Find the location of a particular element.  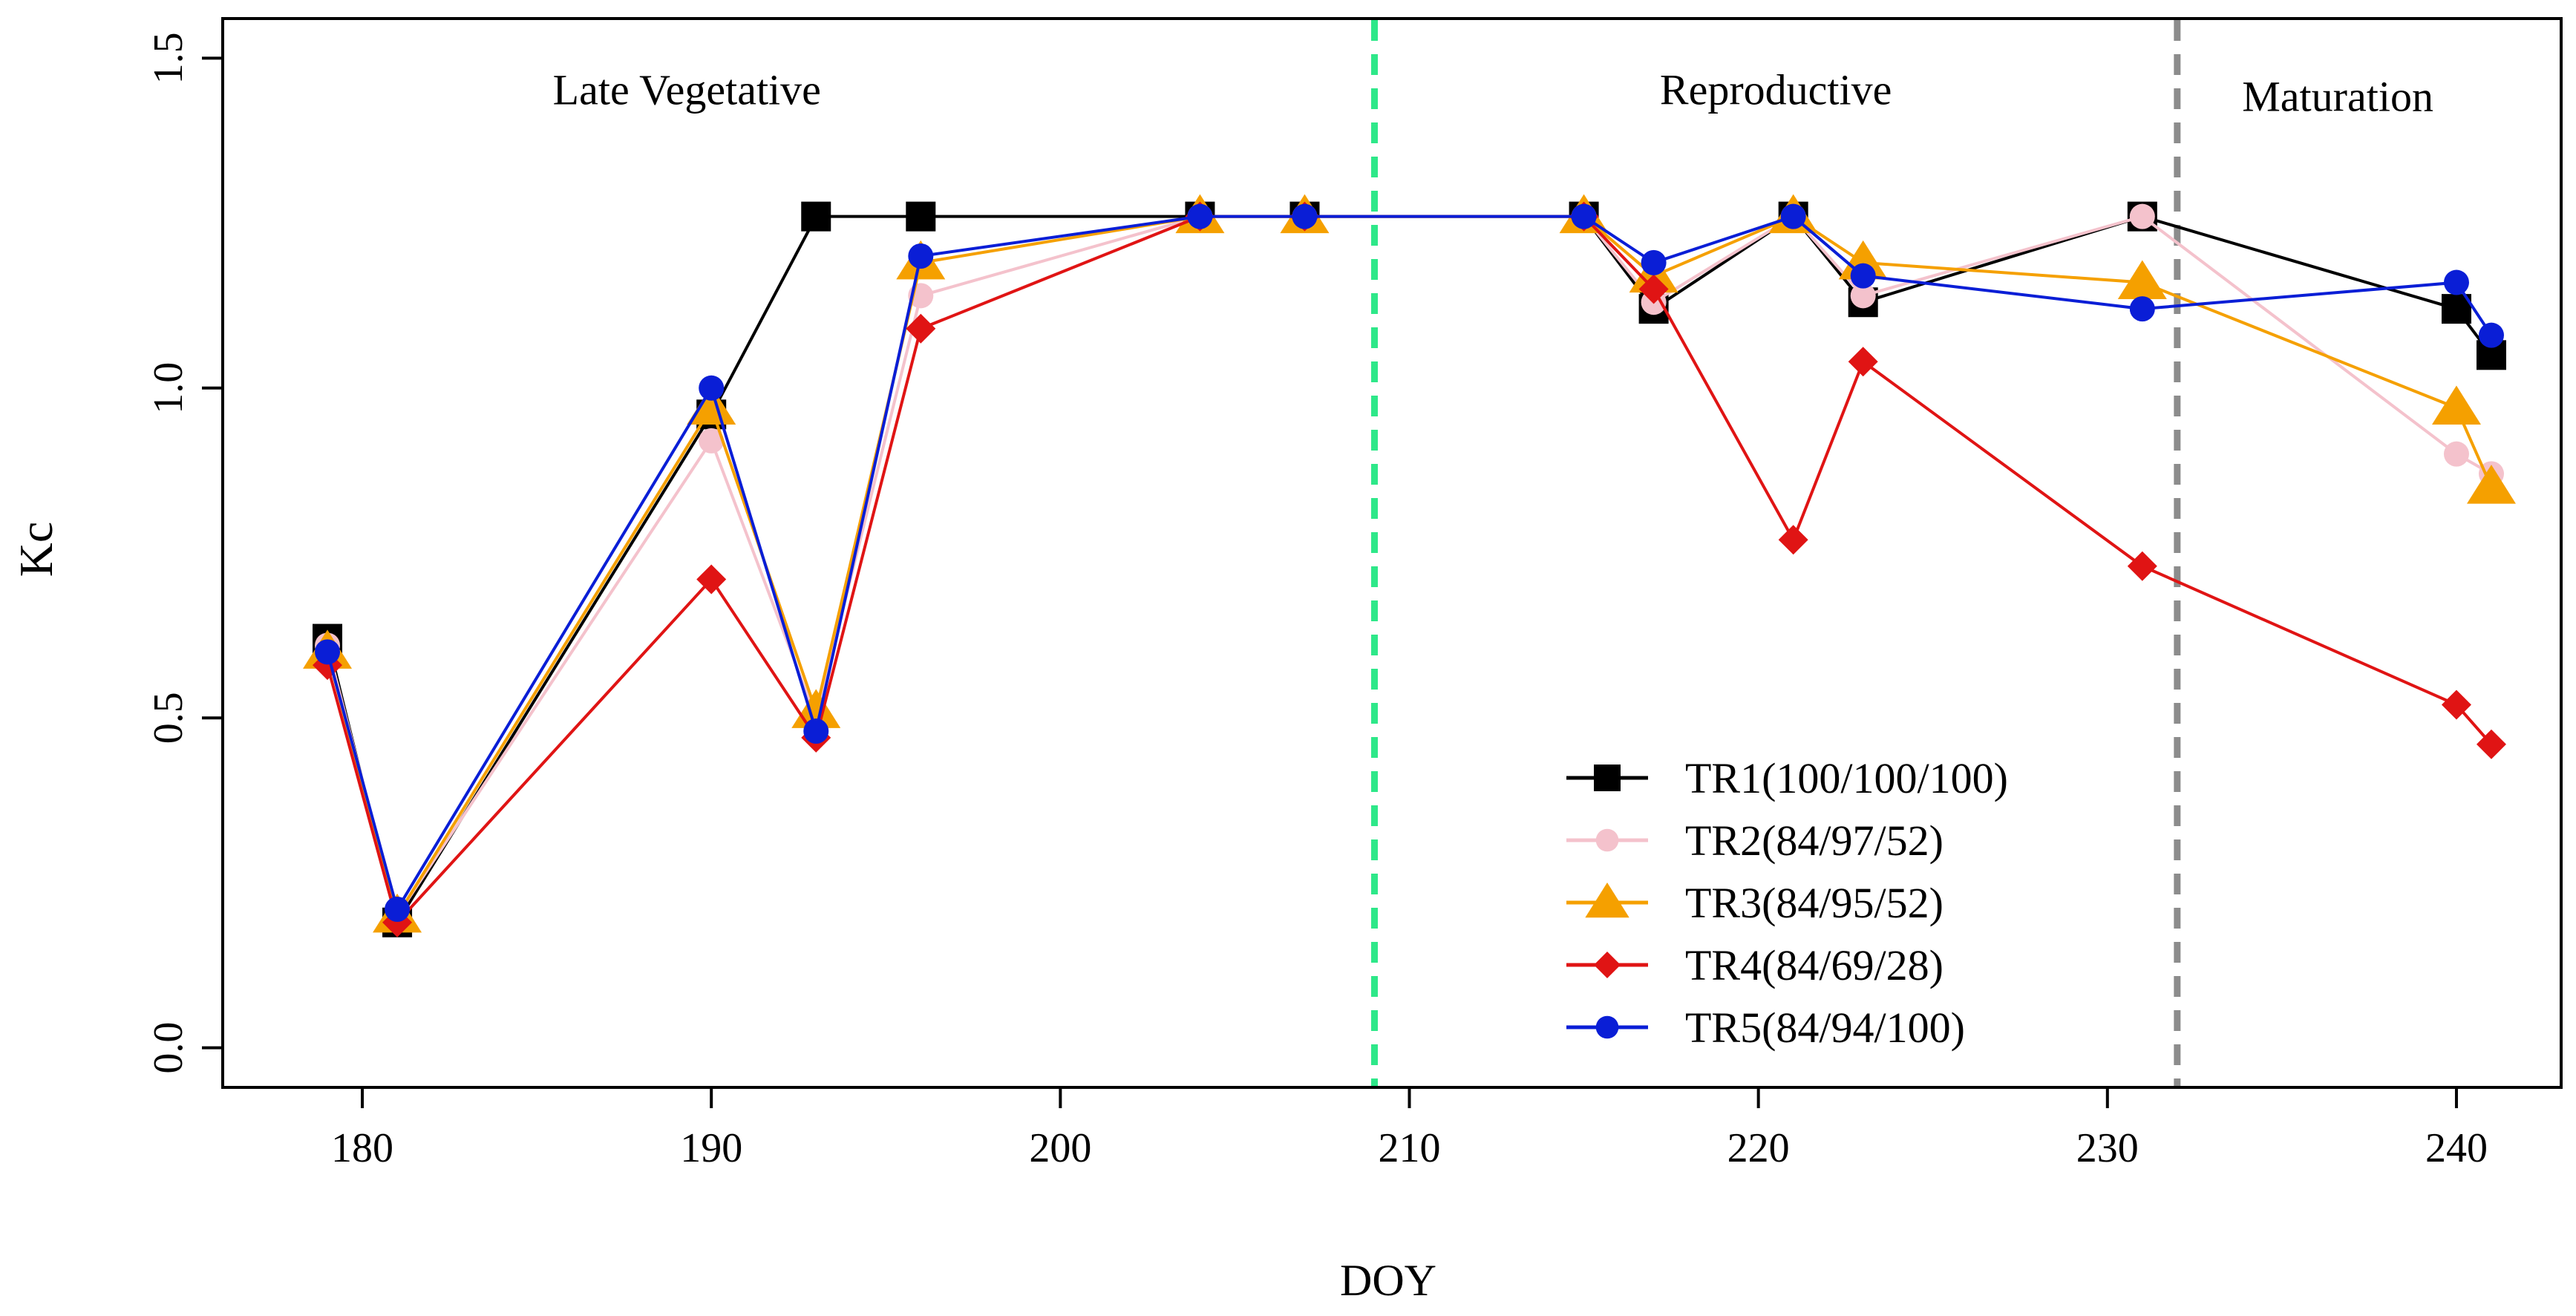

legend-label: TR2(84/97/52) is located at coordinates (1815, 841).